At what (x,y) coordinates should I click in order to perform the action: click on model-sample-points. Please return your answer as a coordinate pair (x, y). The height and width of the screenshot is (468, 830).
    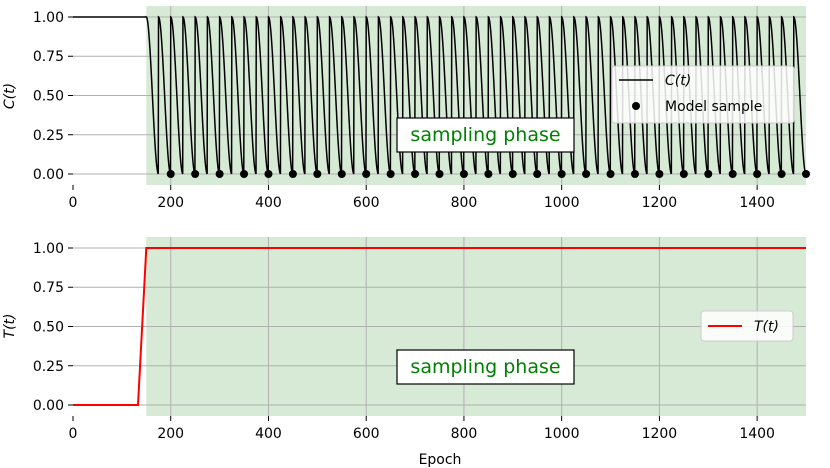
    Looking at the image, I should click on (488, 174).